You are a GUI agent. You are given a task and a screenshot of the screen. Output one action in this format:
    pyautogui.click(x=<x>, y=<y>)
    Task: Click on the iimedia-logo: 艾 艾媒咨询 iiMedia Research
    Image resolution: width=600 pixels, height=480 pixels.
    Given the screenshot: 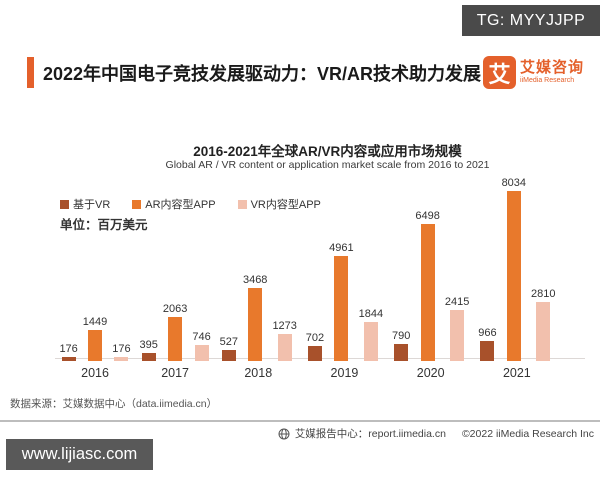 What is the action you would take?
    pyautogui.click(x=533, y=72)
    